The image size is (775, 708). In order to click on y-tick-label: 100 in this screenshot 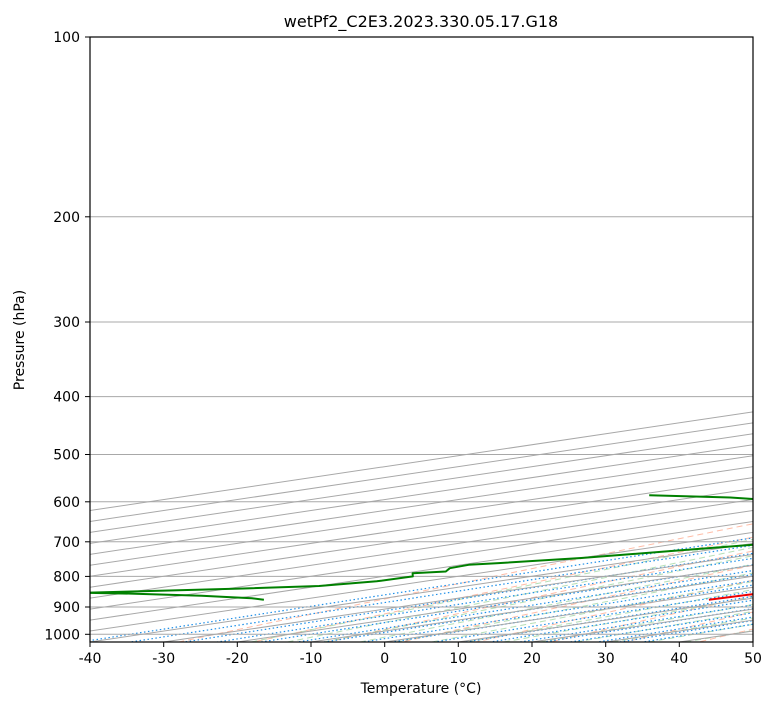, I will do `click(66, 38)`.